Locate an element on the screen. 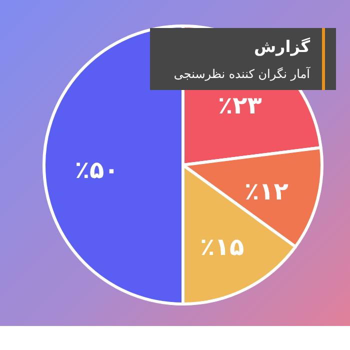 The height and width of the screenshot is (350, 350). data-label: ٪۱۲ is located at coordinates (266, 191).